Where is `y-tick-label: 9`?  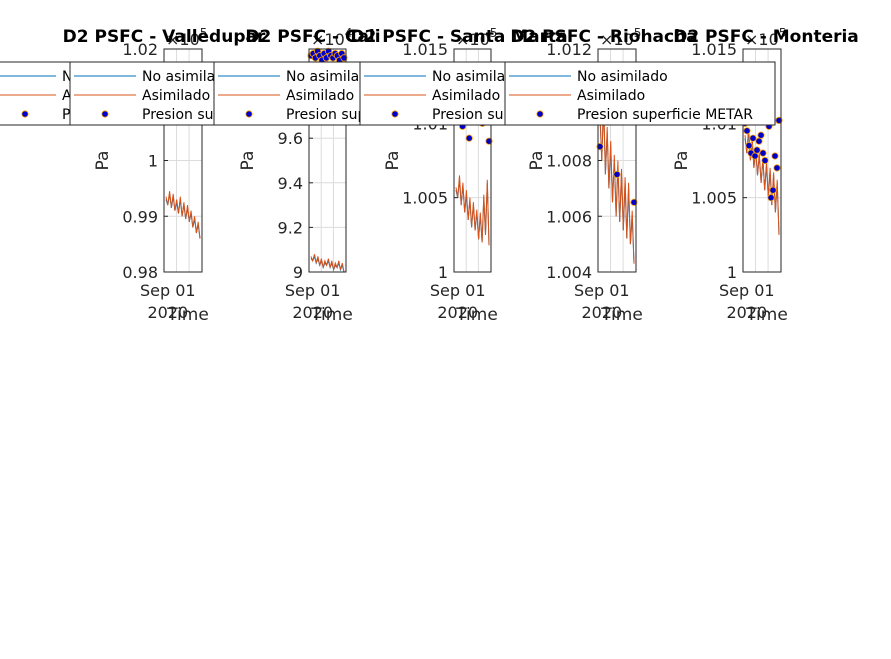 y-tick-label: 9 is located at coordinates (298, 272).